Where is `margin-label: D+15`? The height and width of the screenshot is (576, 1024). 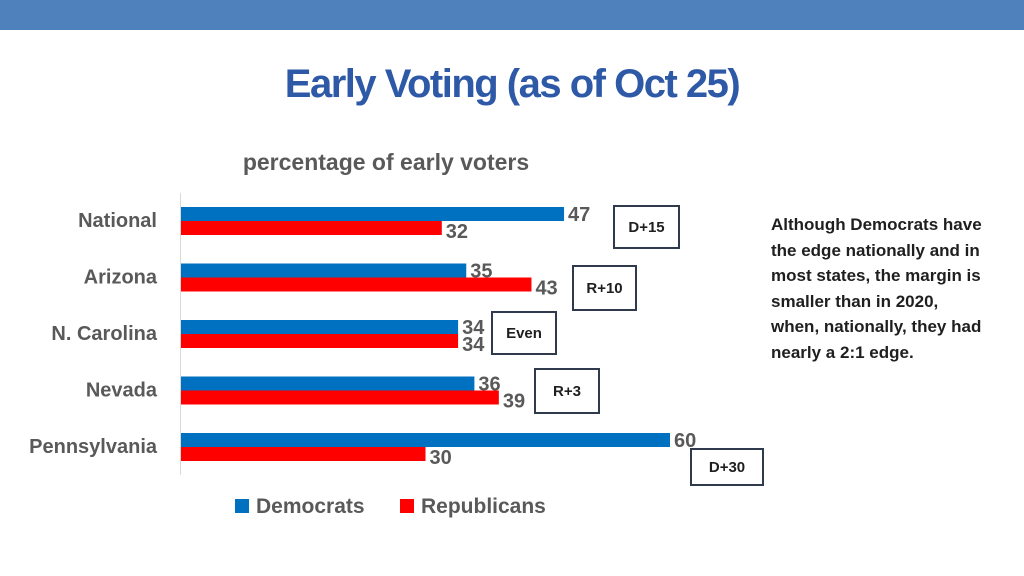 margin-label: D+15 is located at coordinates (646, 227).